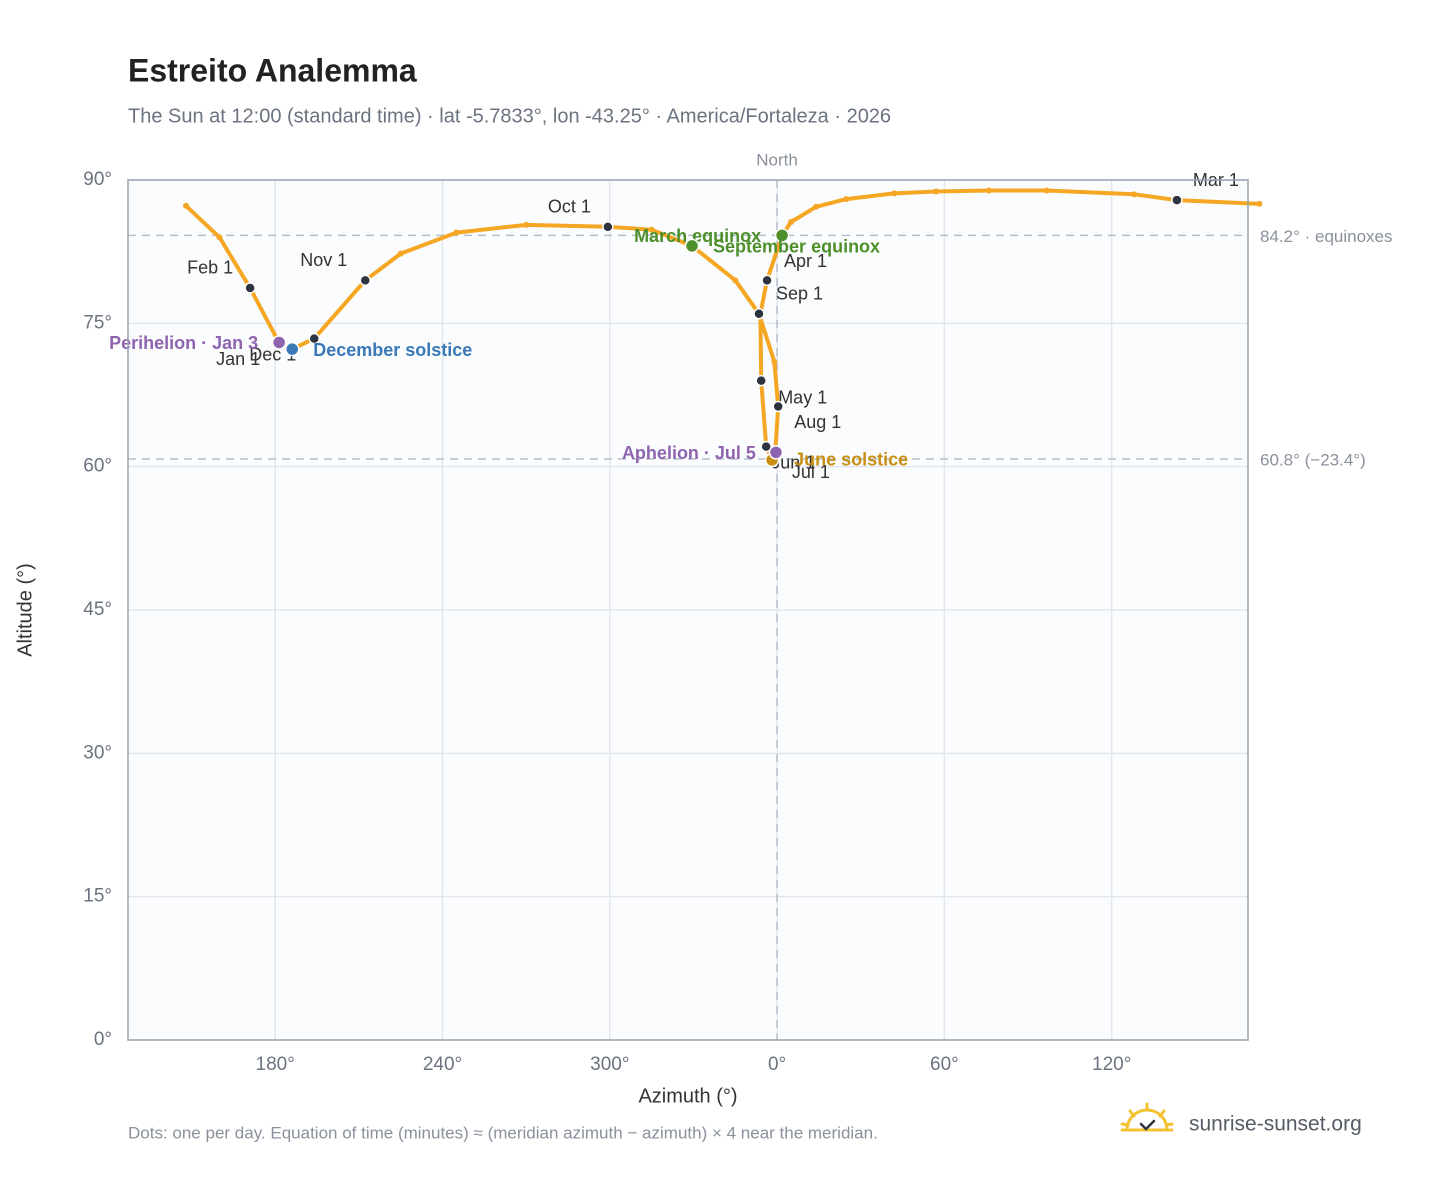 The image size is (1448, 1188). I want to click on reference-label: 84.2° · equinoxes, so click(1326, 236).